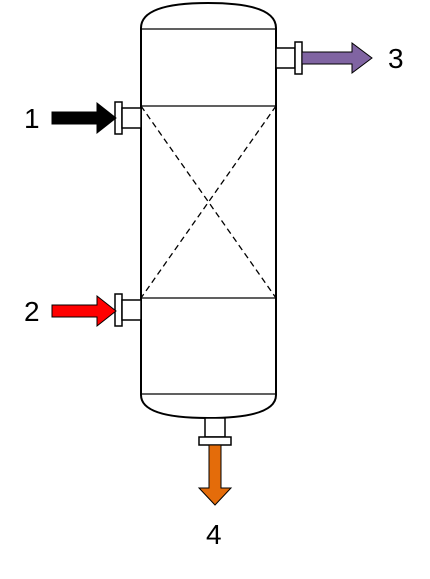  Describe the element at coordinates (215, 475) in the screenshot. I see `stream-4-arrow` at that location.